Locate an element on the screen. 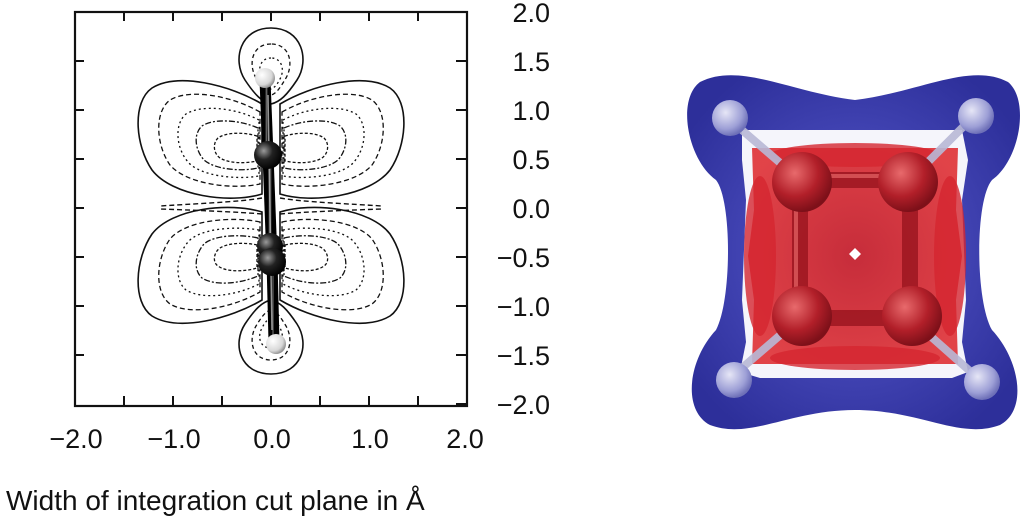  carbon-atom-upper is located at coordinates (268, 155).